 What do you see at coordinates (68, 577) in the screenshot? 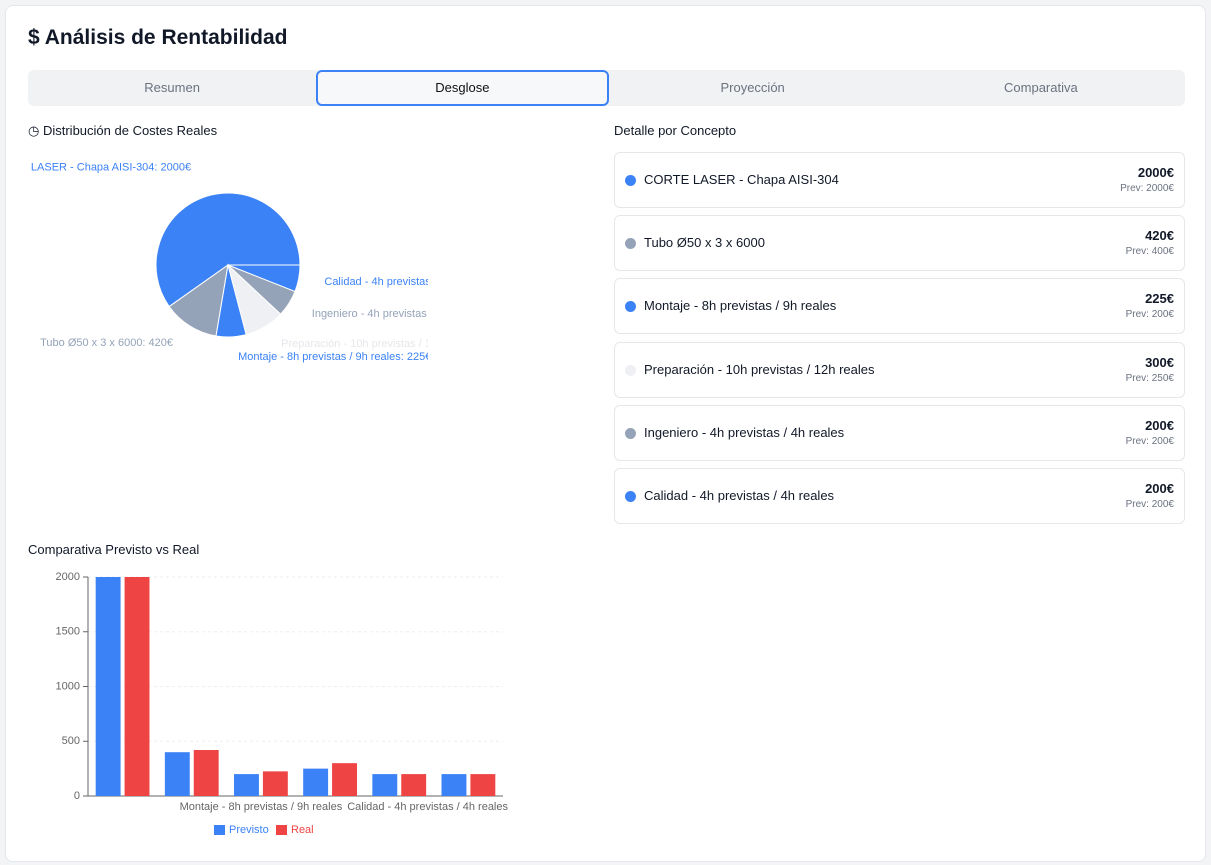
I see `y-tick-label: 2000` at bounding box center [68, 577].